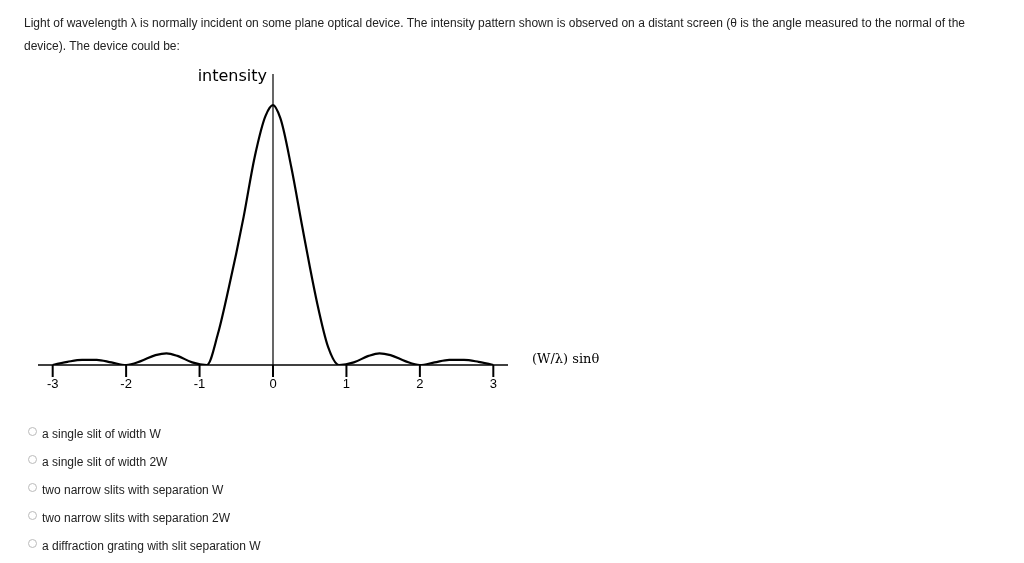 The image size is (1024, 563). I want to click on text: two narrow slits with separation W, so click(133, 490).